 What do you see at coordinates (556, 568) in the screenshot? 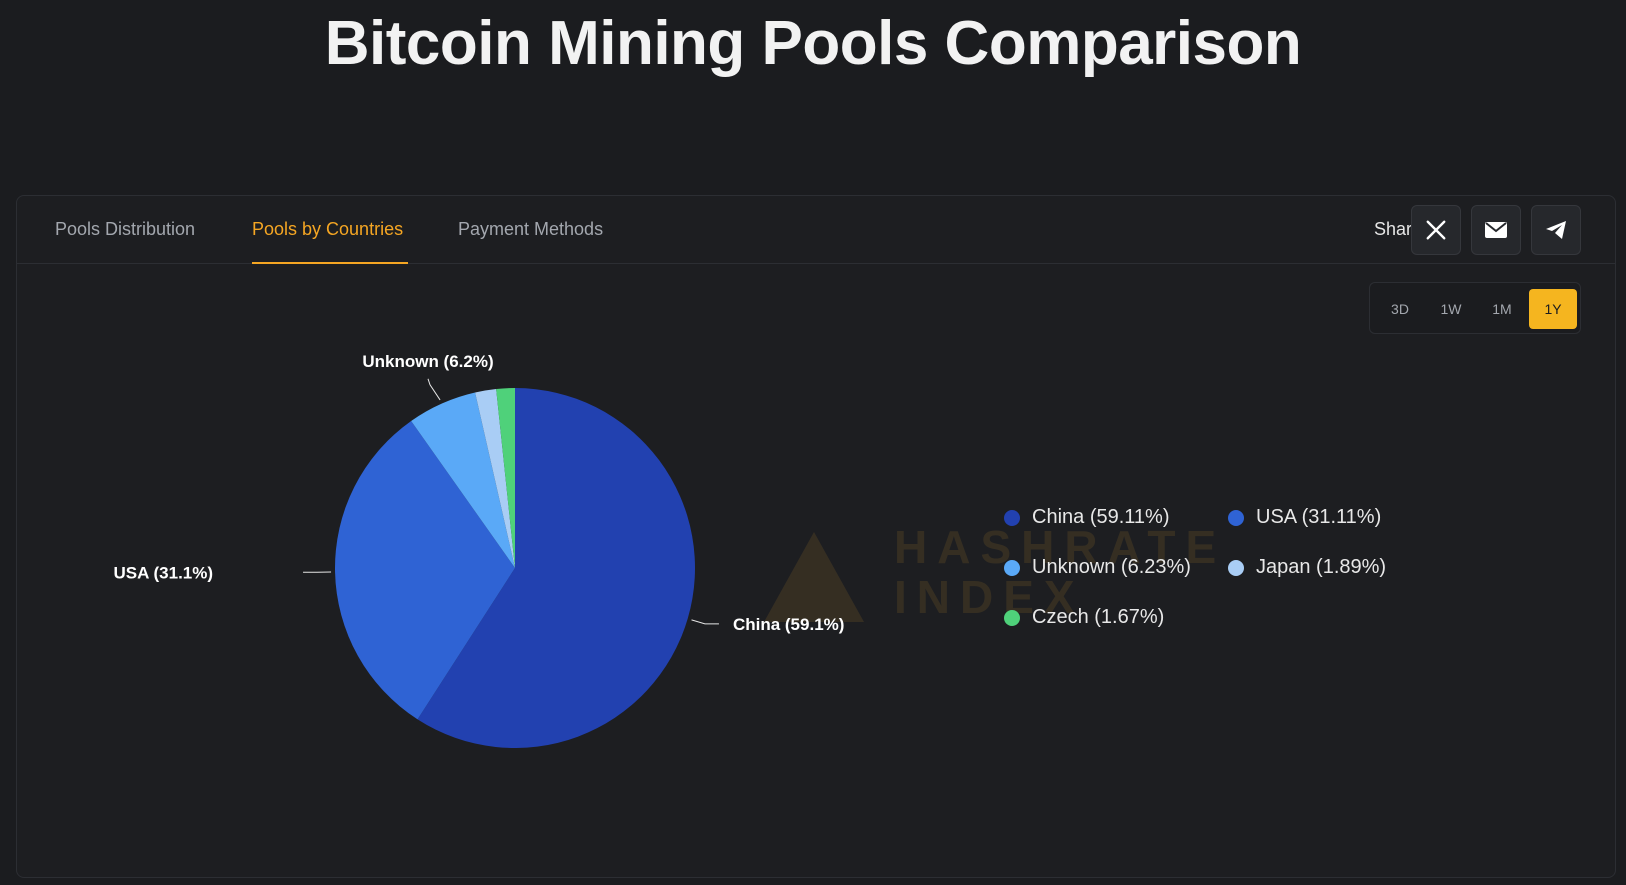
I see `pie-slice-china` at bounding box center [556, 568].